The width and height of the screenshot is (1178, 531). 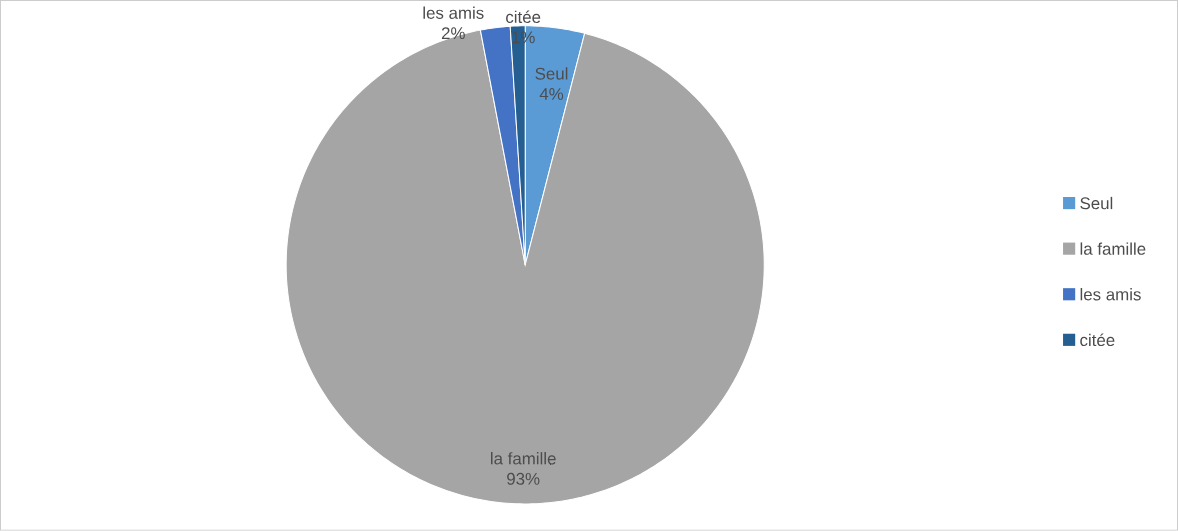 What do you see at coordinates (1113, 248) in the screenshot?
I see `legend-label: la famille` at bounding box center [1113, 248].